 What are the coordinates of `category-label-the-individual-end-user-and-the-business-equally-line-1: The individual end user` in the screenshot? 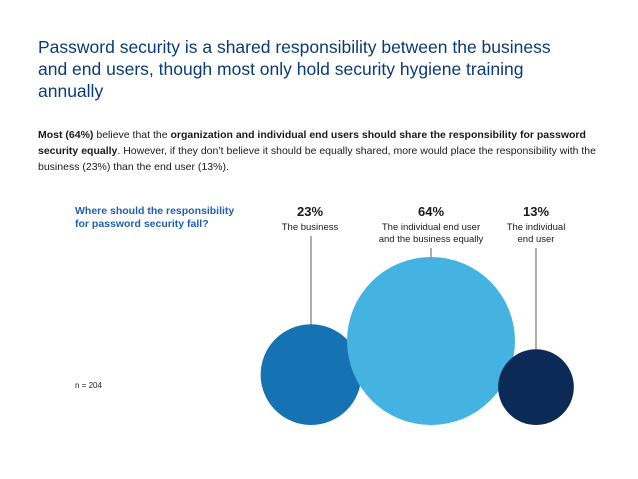 It's located at (431, 227).